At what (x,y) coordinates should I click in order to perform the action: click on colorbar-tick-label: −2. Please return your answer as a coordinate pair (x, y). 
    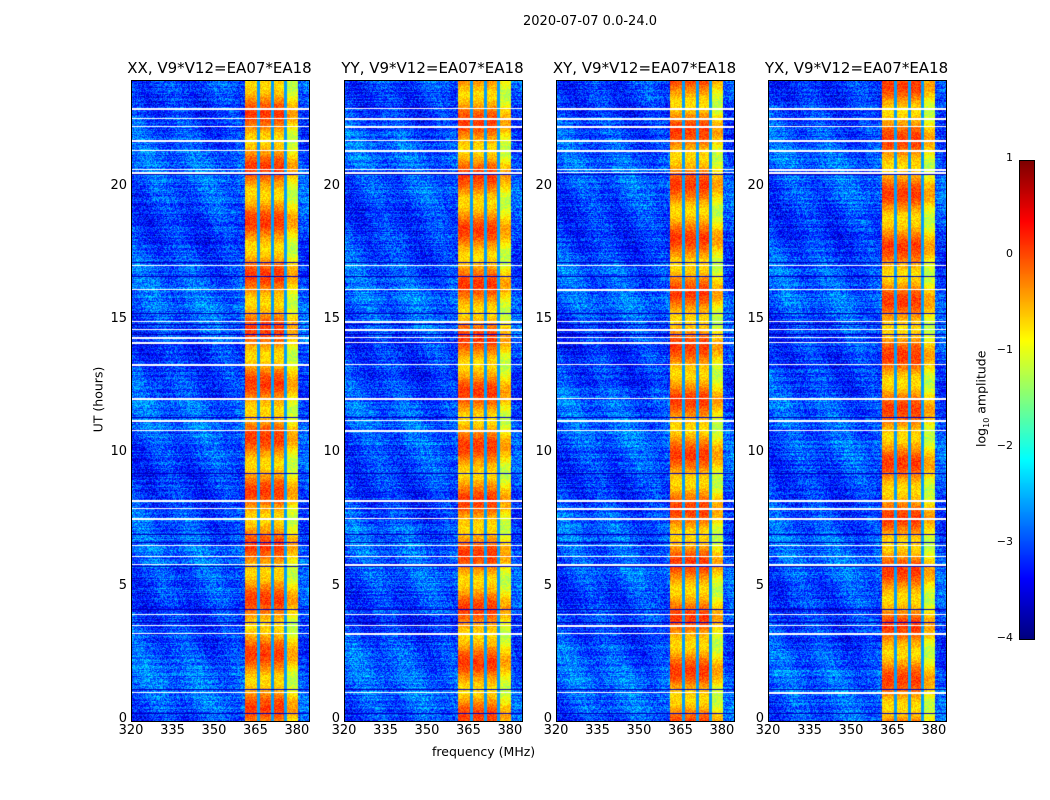
    Looking at the image, I should click on (1004, 445).